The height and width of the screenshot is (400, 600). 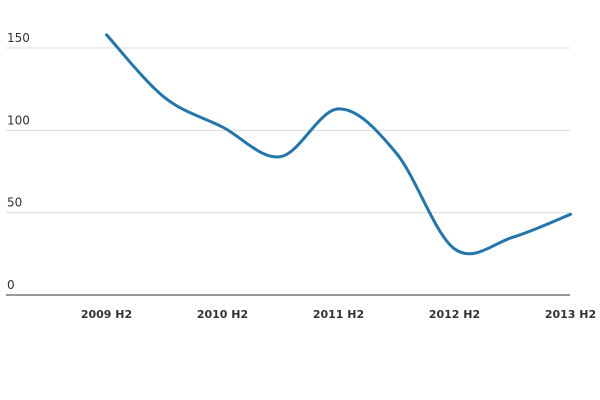 What do you see at coordinates (11, 285) in the screenshot?
I see `y-tick-label: 0` at bounding box center [11, 285].